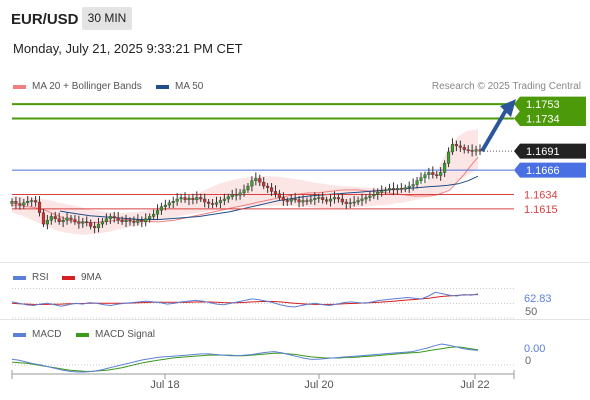 This screenshot has width=590, height=400. What do you see at coordinates (538, 299) in the screenshot?
I see `rsi-last-value: 62.83` at bounding box center [538, 299].